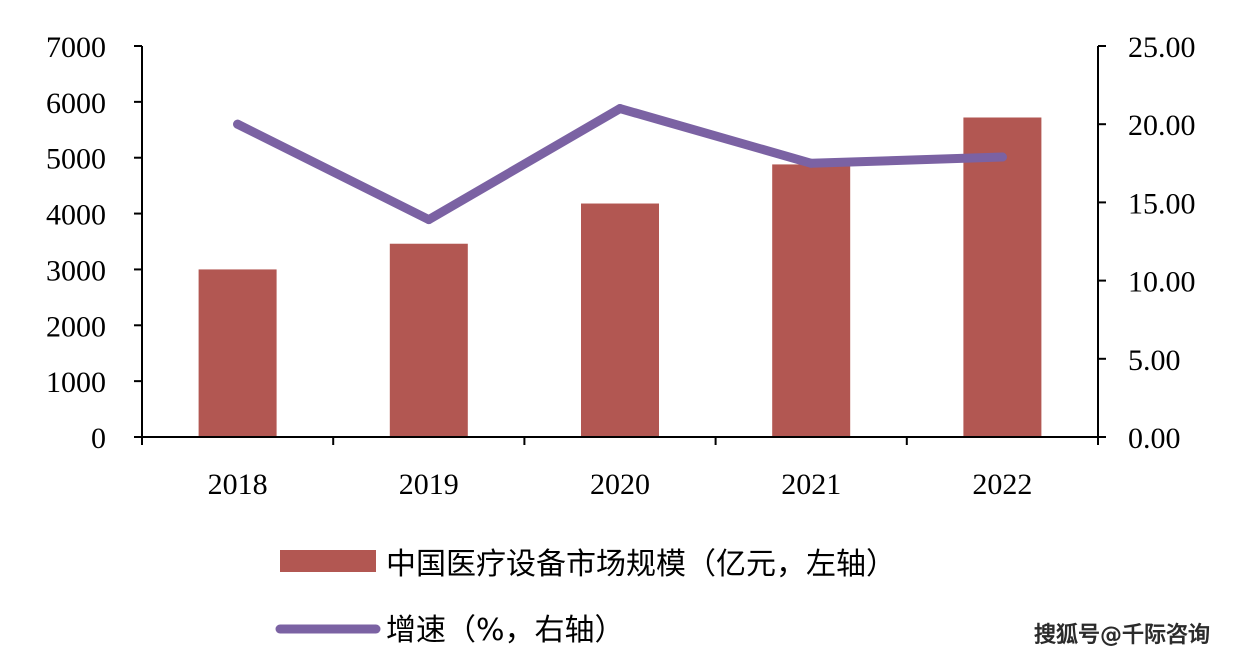  What do you see at coordinates (1154, 438) in the screenshot?
I see `right-tick-label: 0.00` at bounding box center [1154, 438].